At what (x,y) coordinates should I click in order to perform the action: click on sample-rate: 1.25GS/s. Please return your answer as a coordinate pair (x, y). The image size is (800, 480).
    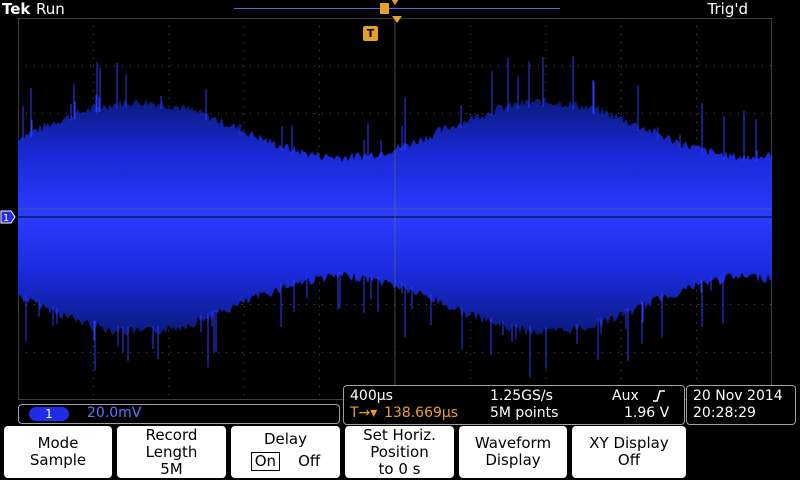
    Looking at the image, I should click on (521, 396).